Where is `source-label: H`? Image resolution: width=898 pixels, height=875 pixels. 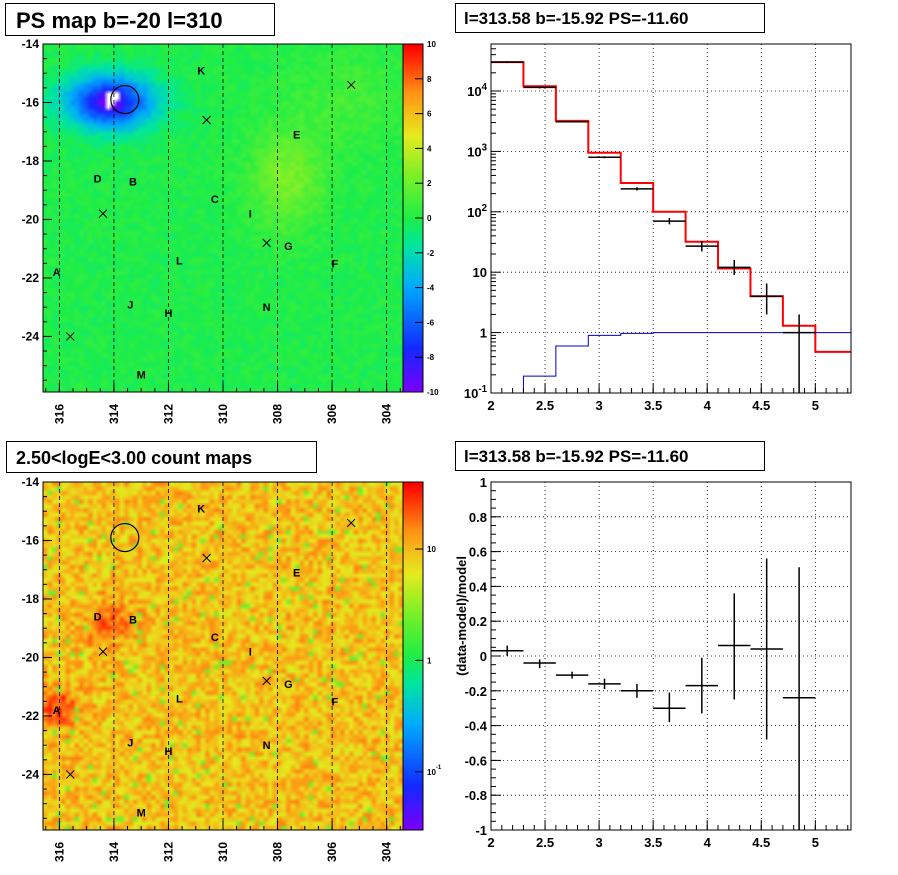 source-label: H is located at coordinates (168, 752).